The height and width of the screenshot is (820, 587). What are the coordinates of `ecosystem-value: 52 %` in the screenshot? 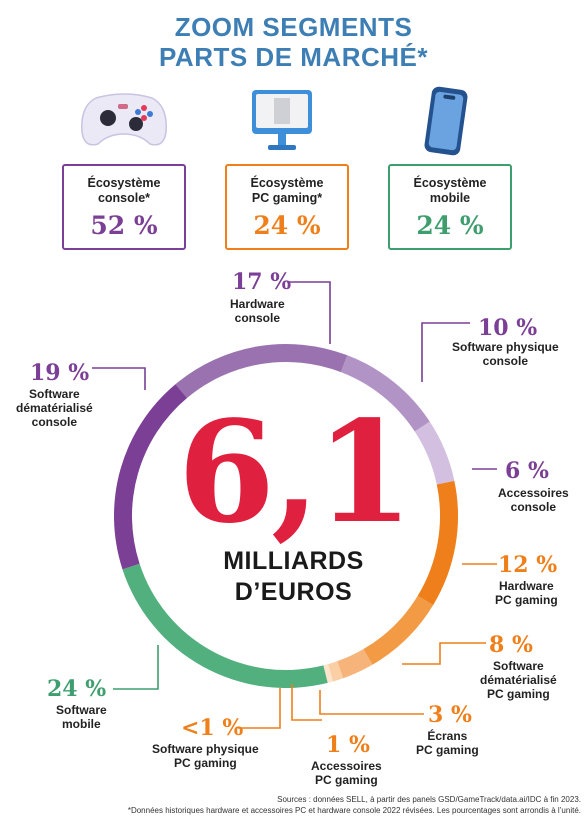 It's located at (124, 225).